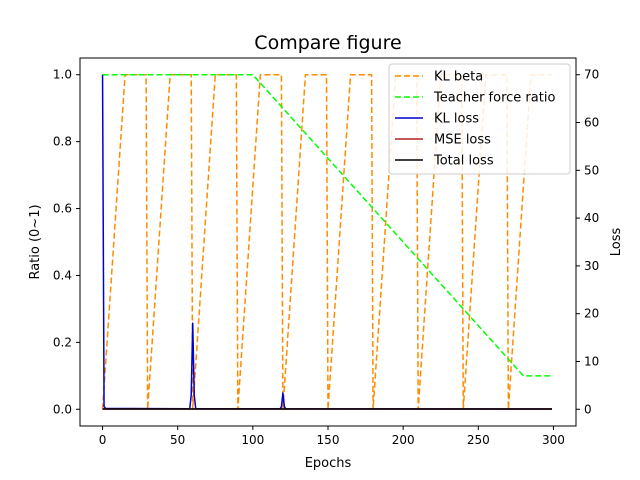 This screenshot has width=640, height=480. What do you see at coordinates (591, 314) in the screenshot?
I see `right-y-tick-label: 20` at bounding box center [591, 314].